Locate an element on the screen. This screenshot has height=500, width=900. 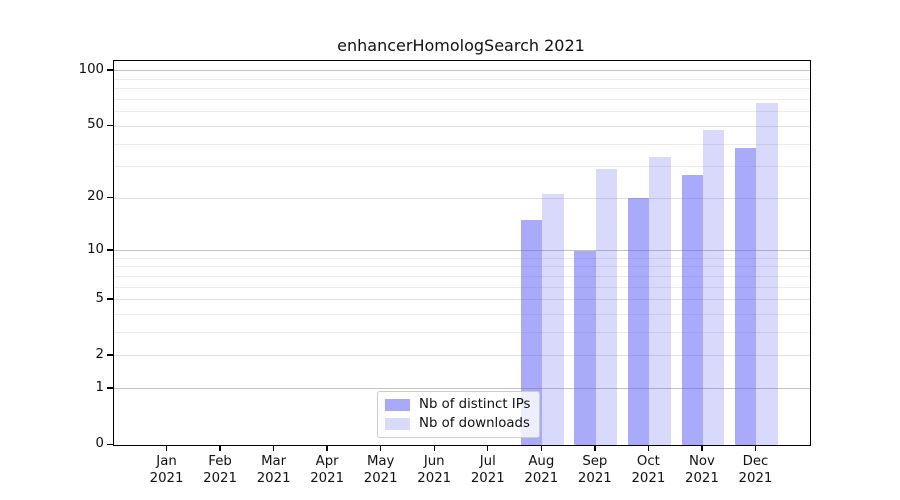
y-tick-label-20: 20 is located at coordinates (95, 197).